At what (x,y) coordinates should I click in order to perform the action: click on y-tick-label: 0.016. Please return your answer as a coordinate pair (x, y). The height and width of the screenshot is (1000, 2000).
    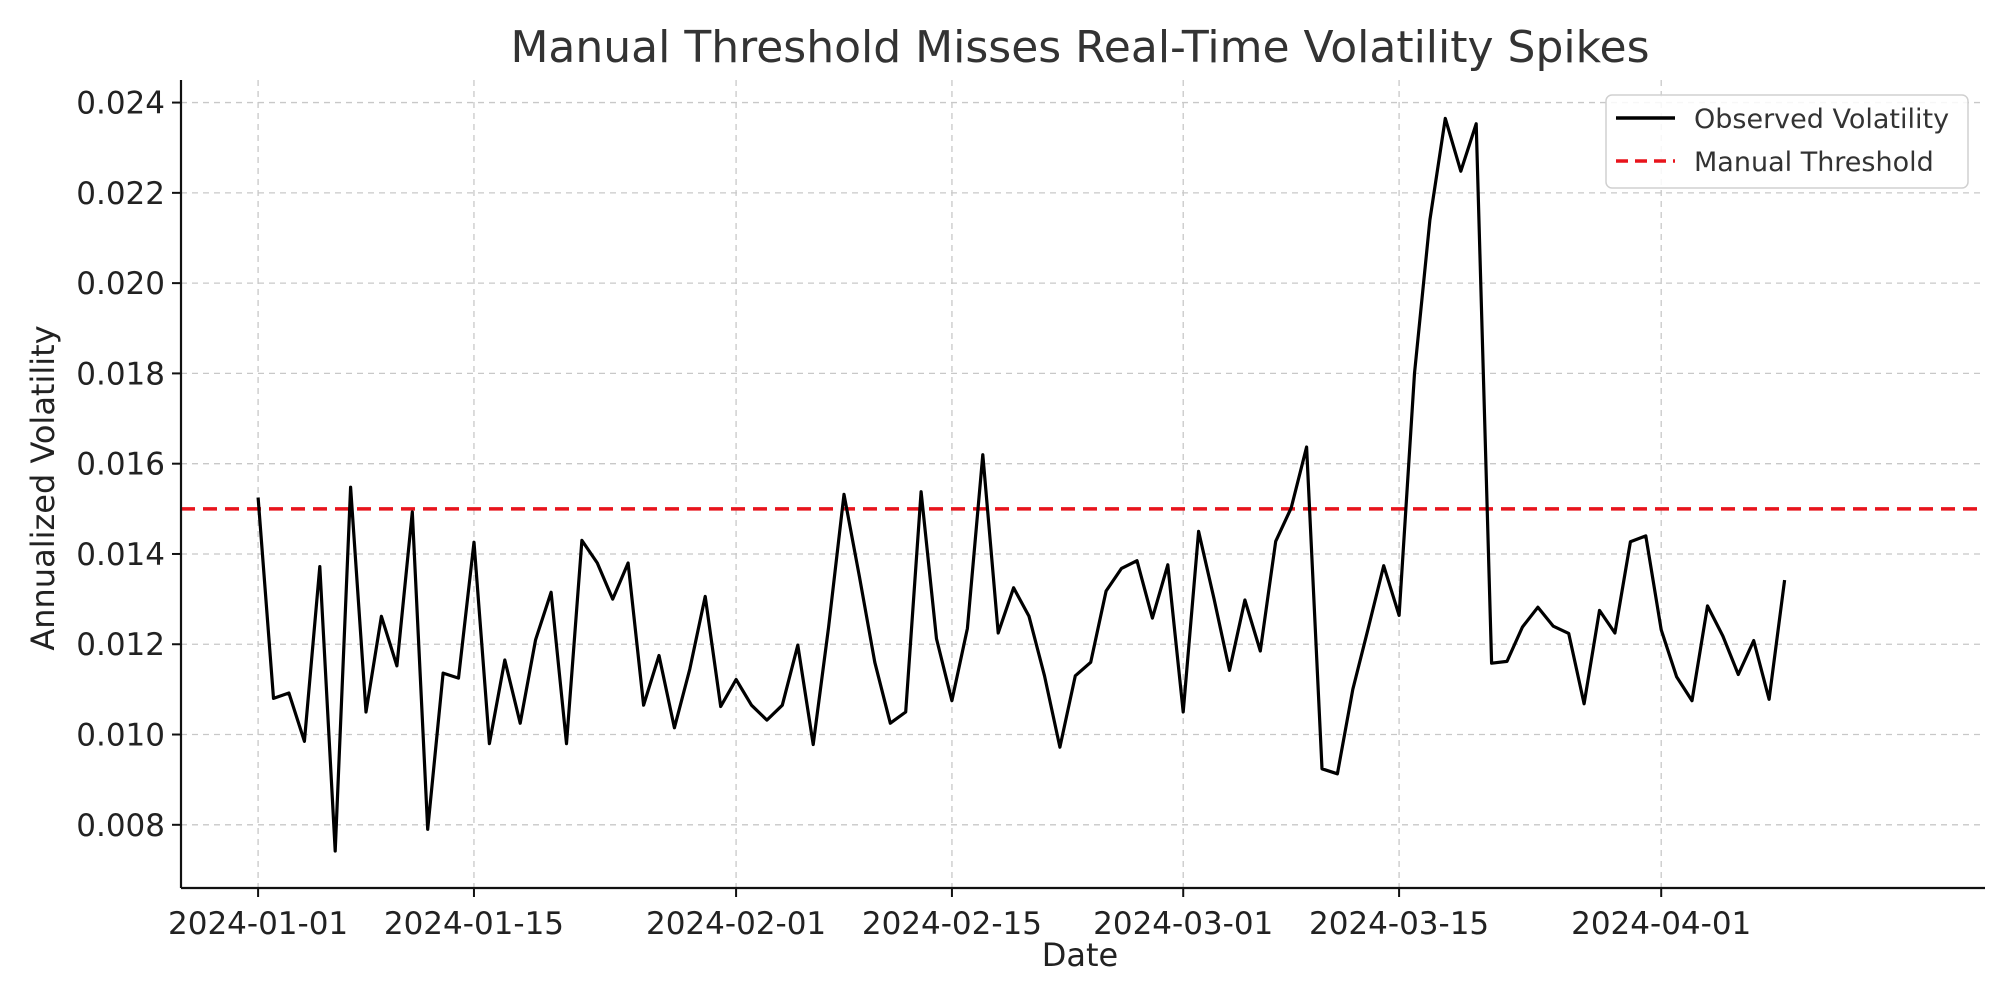
    Looking at the image, I should click on (120, 465).